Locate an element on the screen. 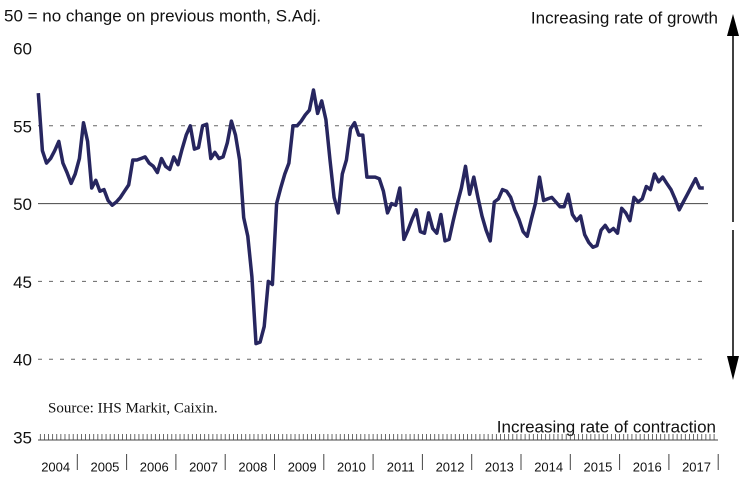  x-tick-label: 2014 is located at coordinates (548, 466).